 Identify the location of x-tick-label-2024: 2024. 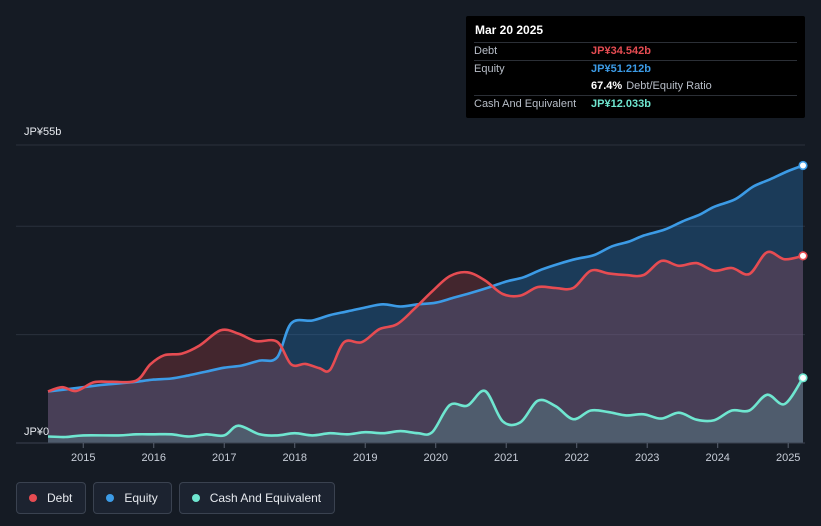
(717, 458).